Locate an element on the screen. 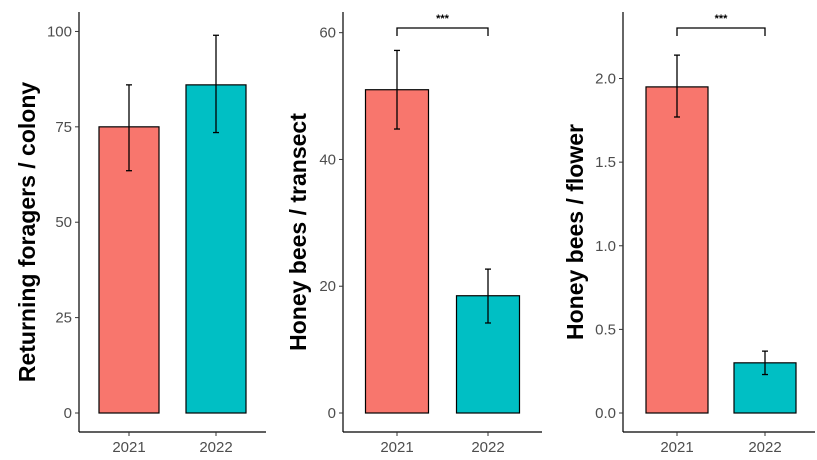  y-tick-label: 1.5 is located at coordinates (605, 162).